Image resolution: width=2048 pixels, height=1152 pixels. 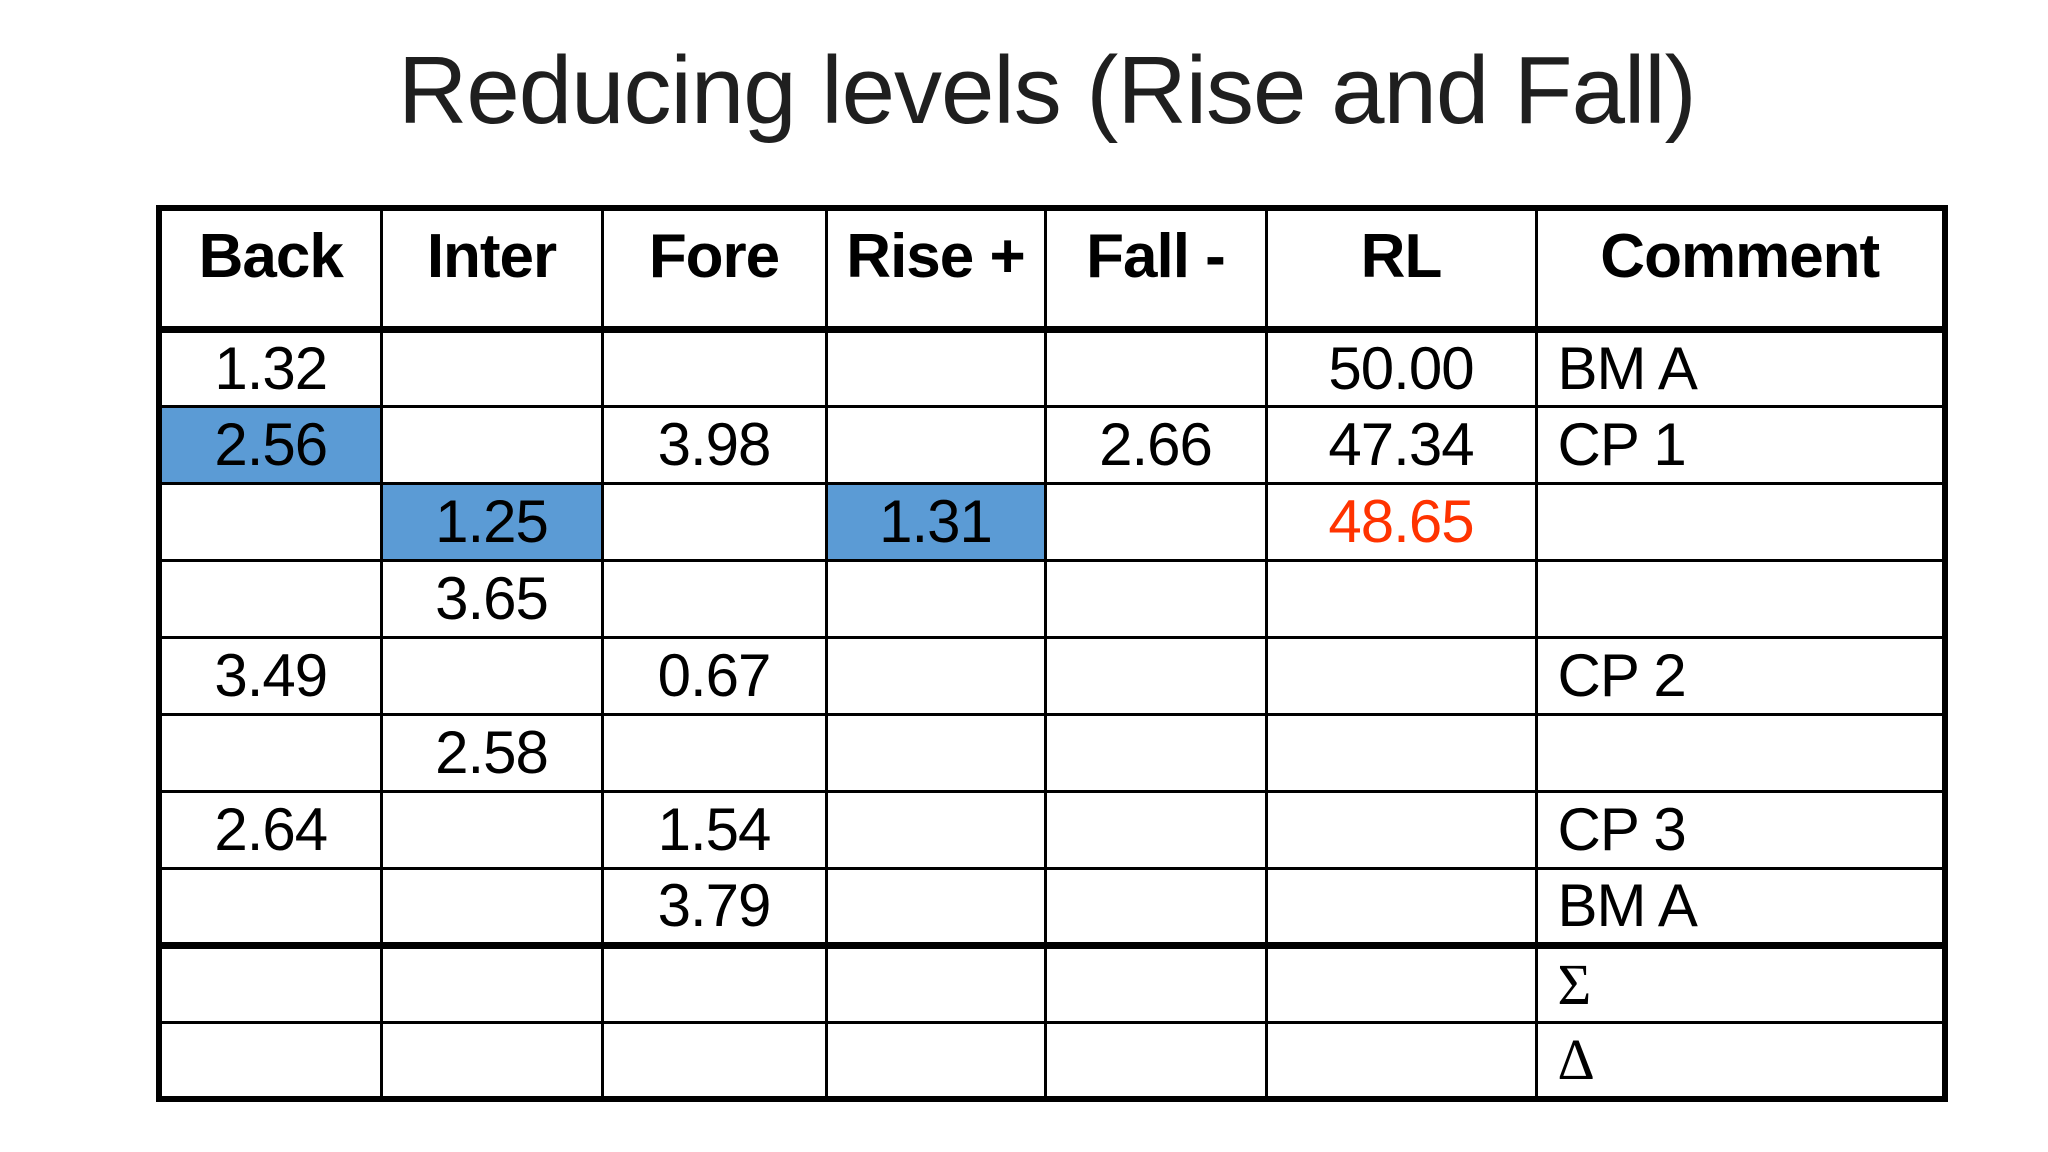 I want to click on table-cell: 47.34, so click(x=1401, y=444).